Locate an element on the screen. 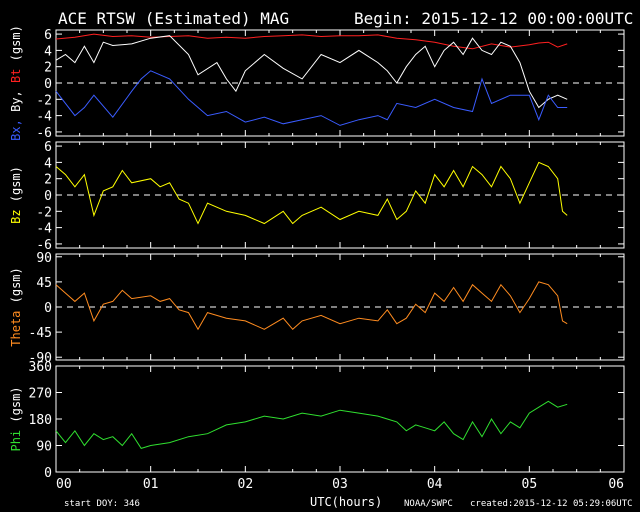 The width and height of the screenshot is (640, 512). x-axis-label: UTC(hours) is located at coordinates (346, 502).